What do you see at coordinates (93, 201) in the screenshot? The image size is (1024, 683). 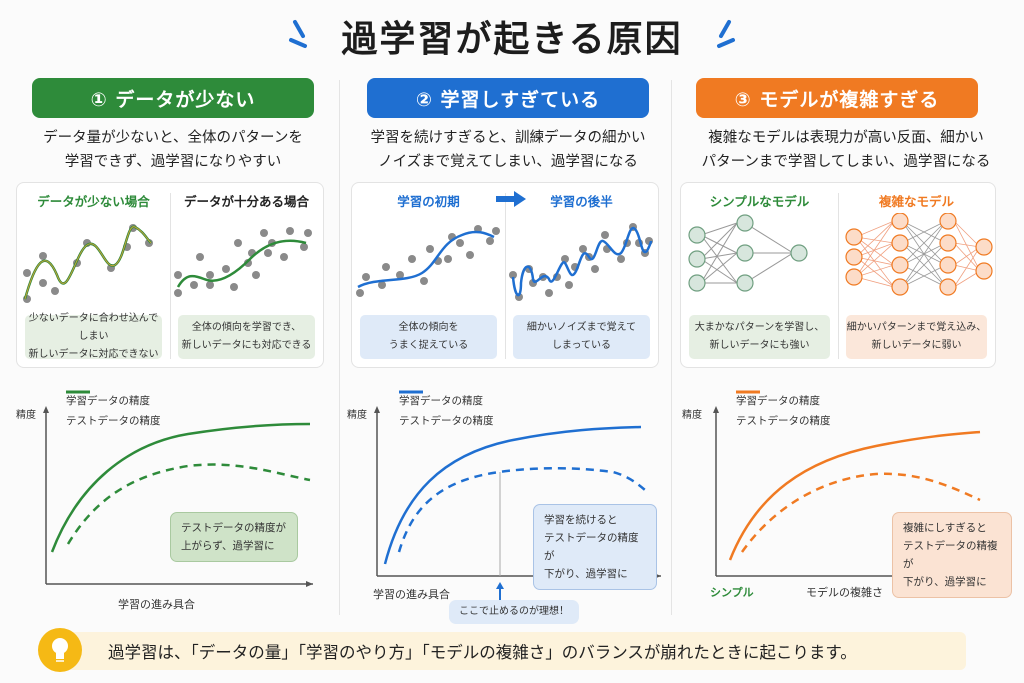 I see `pane-title: データが少ない場合` at bounding box center [93, 201].